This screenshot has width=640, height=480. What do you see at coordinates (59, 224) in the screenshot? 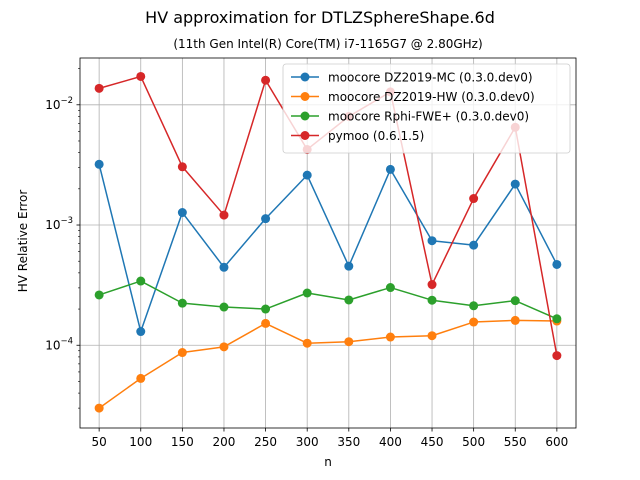
I see `y-tick-label: 10⁻³` at bounding box center [59, 224].